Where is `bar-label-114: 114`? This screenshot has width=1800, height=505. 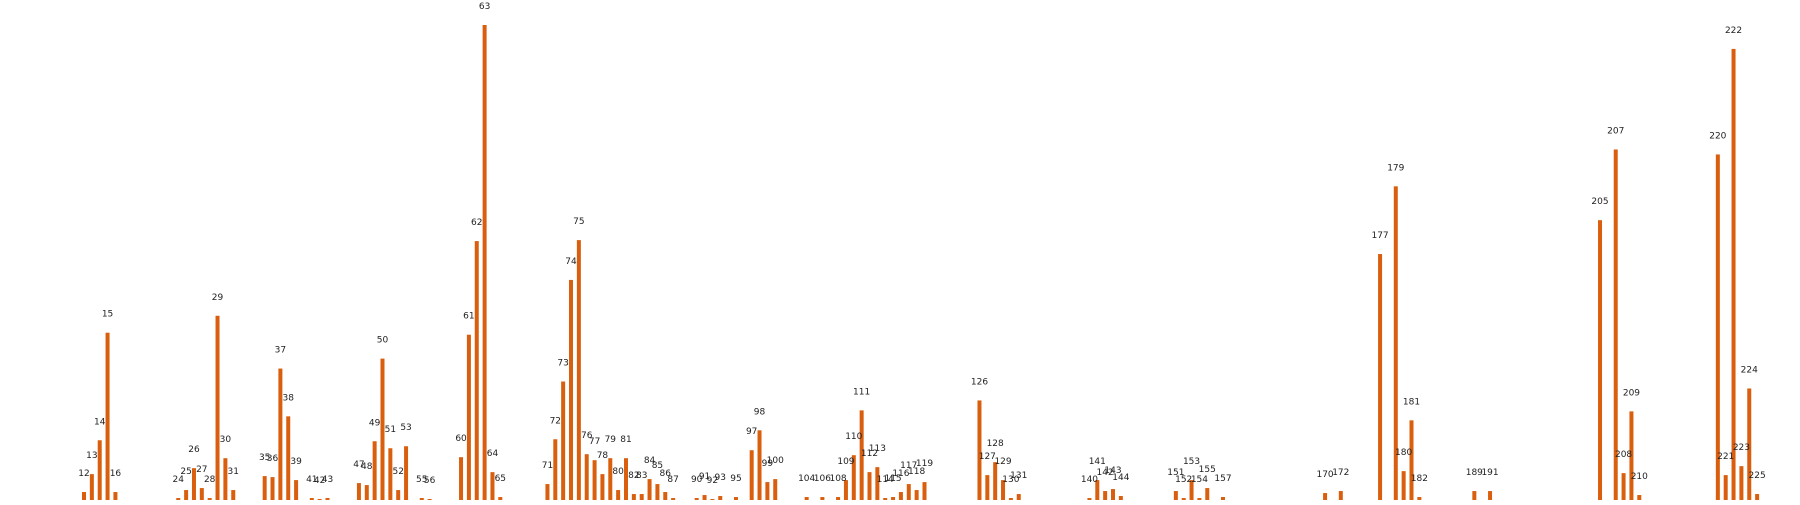
bar-label-114: 114 is located at coordinates (885, 480).